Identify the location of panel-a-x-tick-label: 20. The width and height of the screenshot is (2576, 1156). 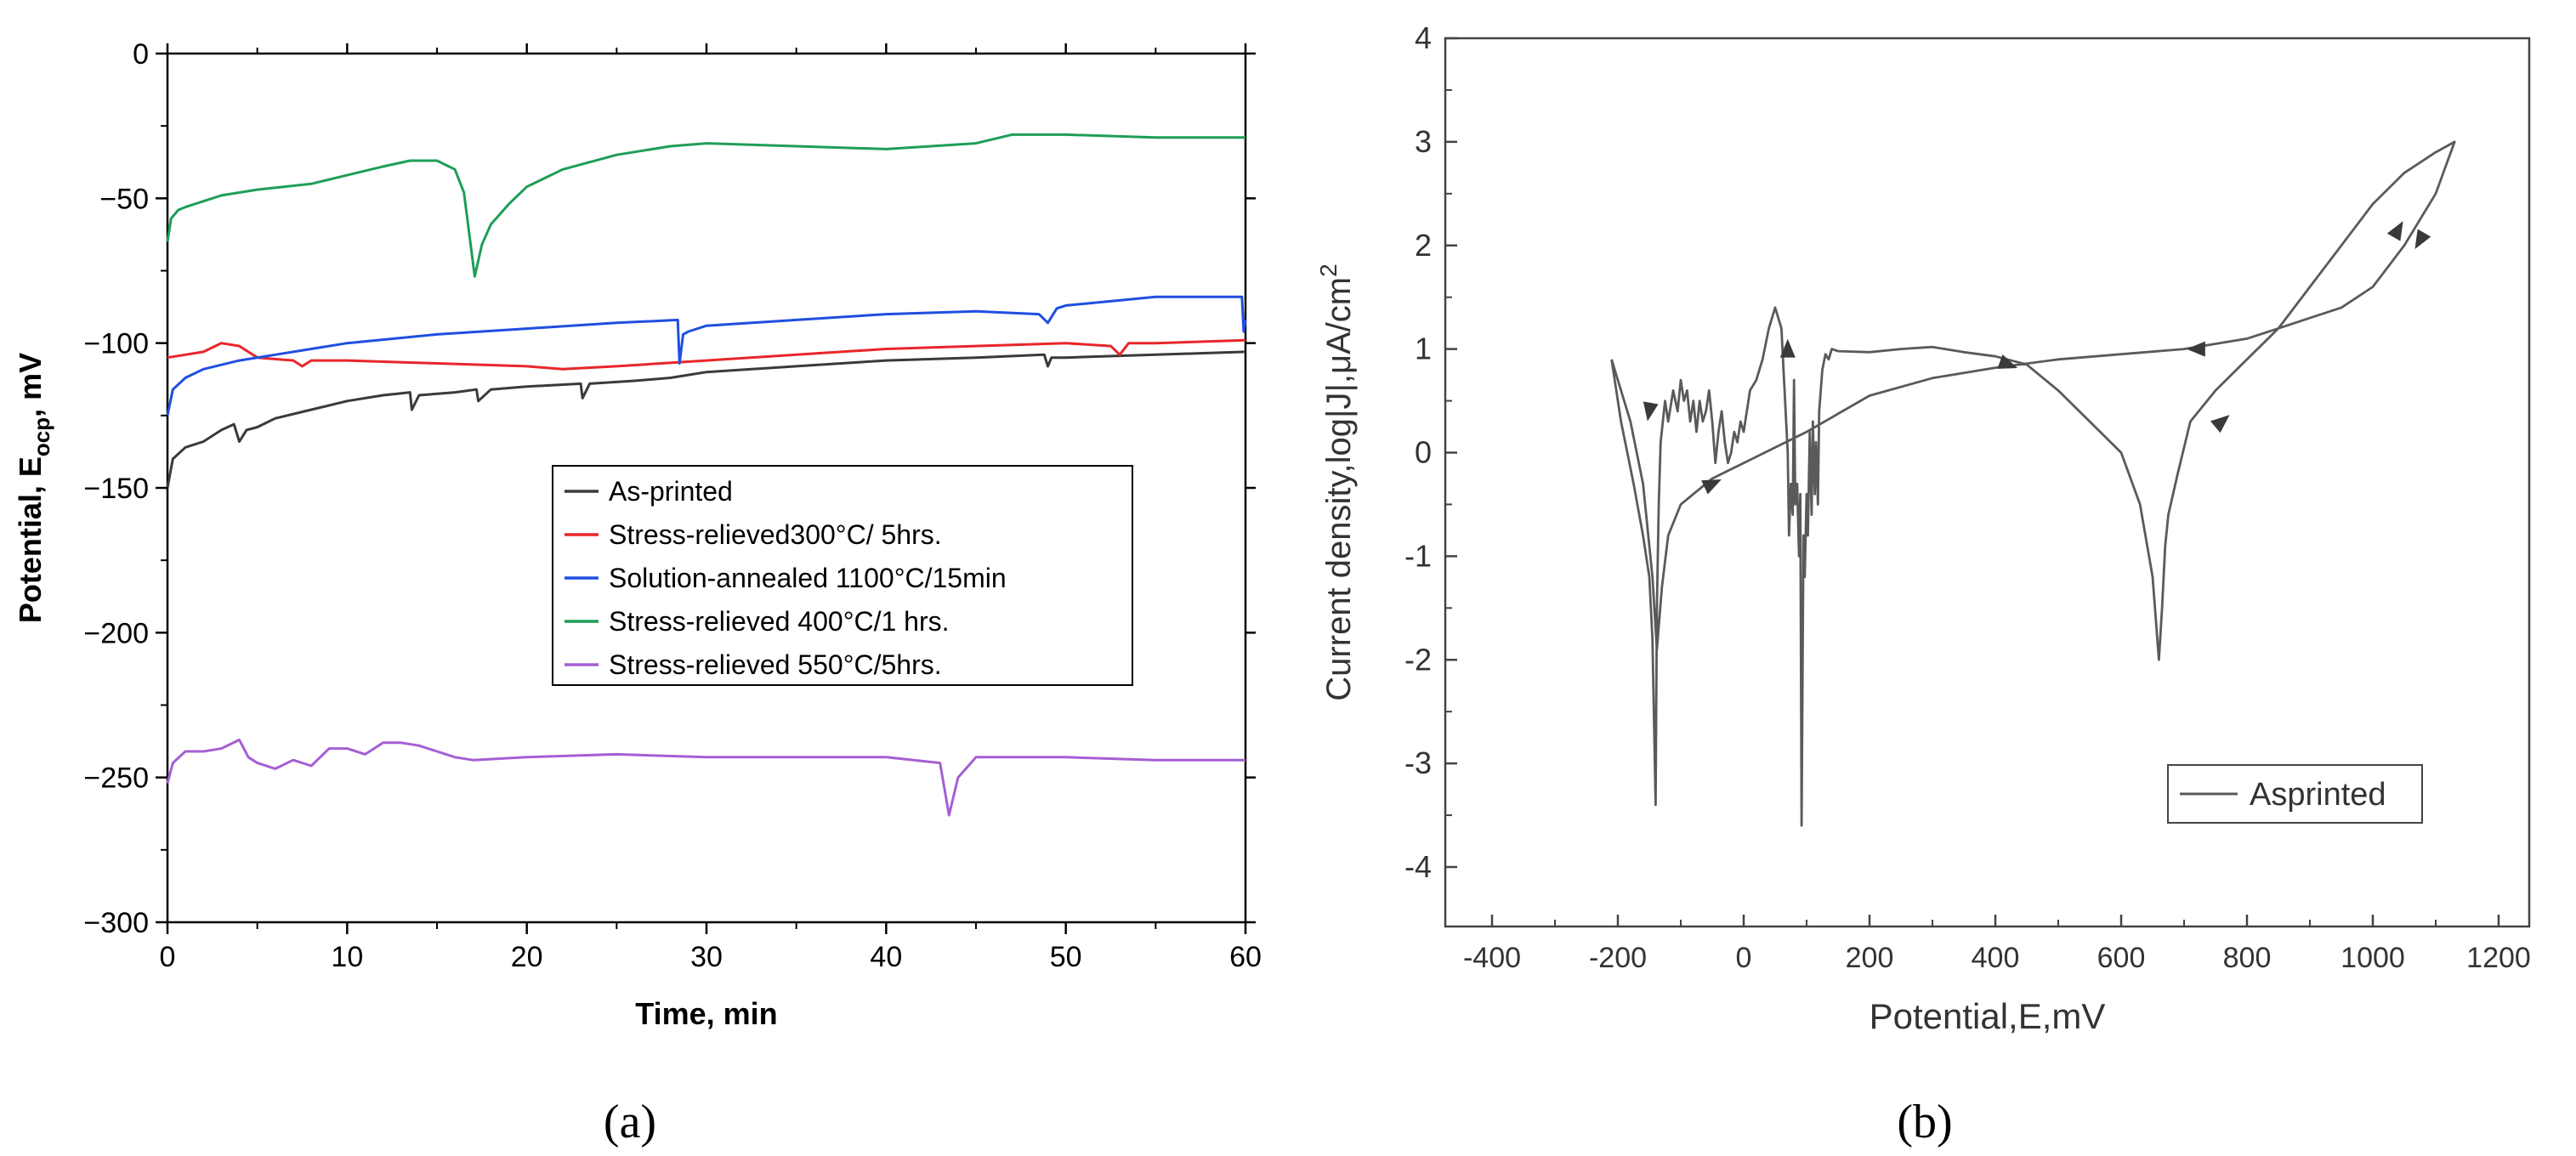
(527, 957).